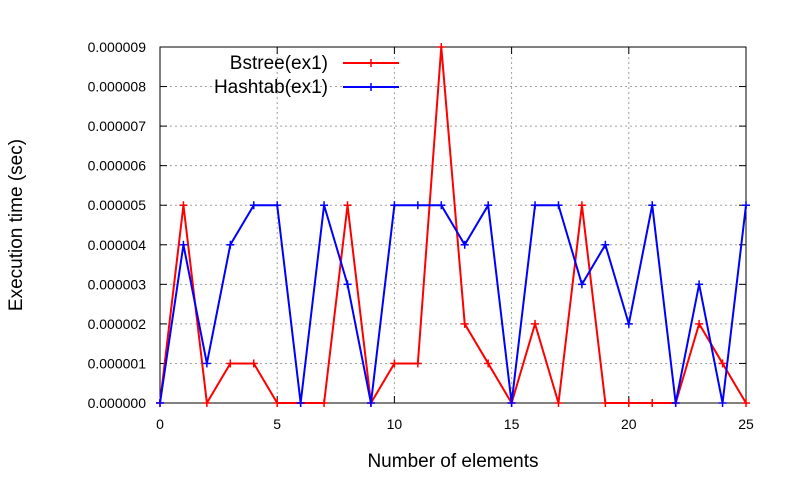  What do you see at coordinates (117, 403) in the screenshot?
I see `y-tick-label: 0.000000` at bounding box center [117, 403].